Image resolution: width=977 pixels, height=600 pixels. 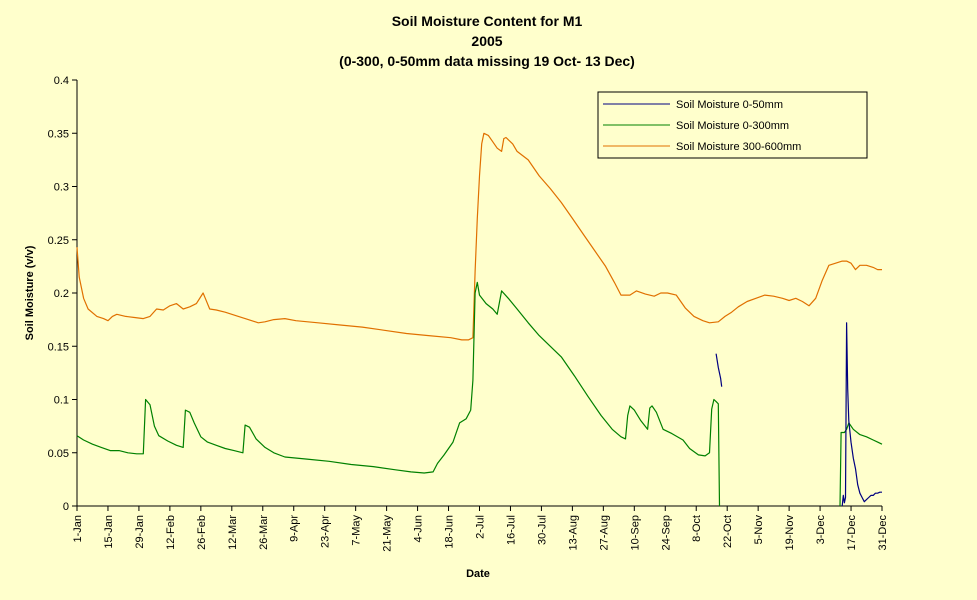 What do you see at coordinates (573, 532) in the screenshot?
I see `x-tick-label: 13-Aug` at bounding box center [573, 532].